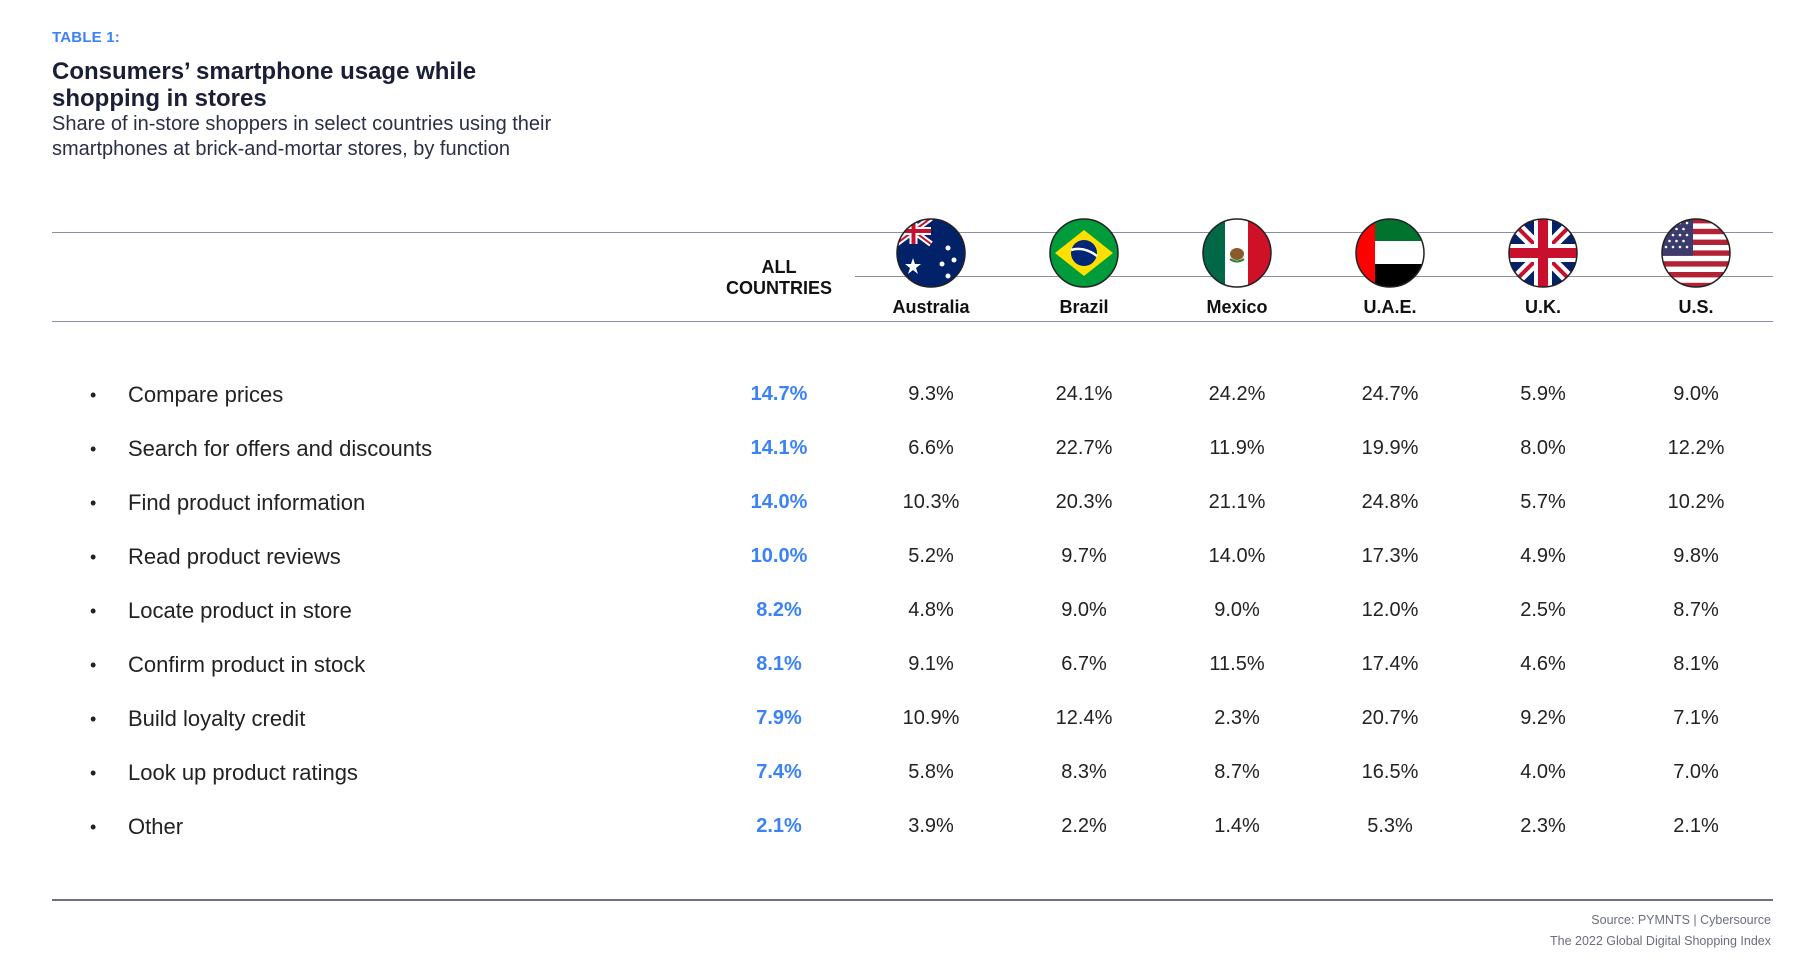  Describe the element at coordinates (931, 718) in the screenshot. I see `cell-value: 10.9%` at that location.